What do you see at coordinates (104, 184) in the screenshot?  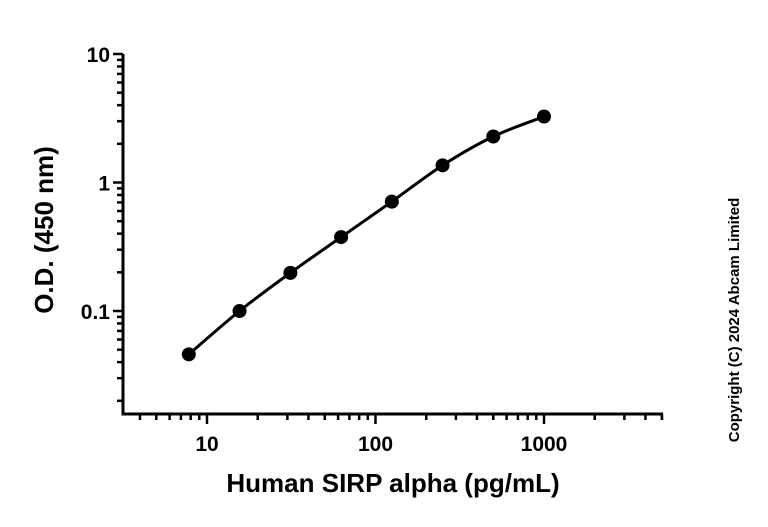 I see `y-tick-label: 1` at bounding box center [104, 184].